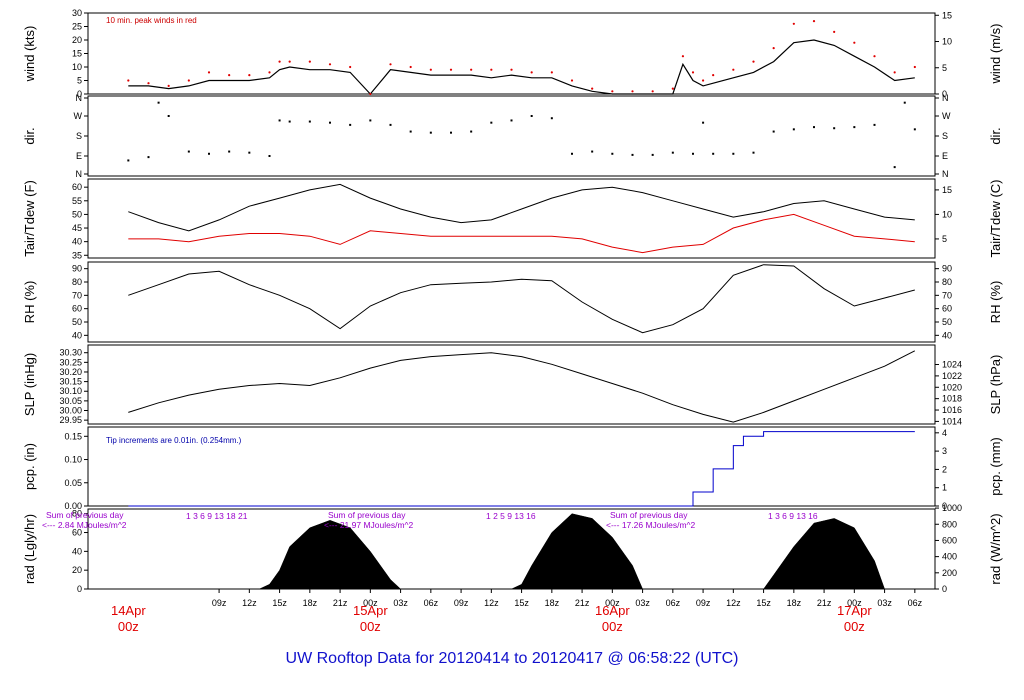 This screenshot has height=700, width=1024. What do you see at coordinates (77, 551) in the screenshot?
I see `rad-ytick-label: 40` at bounding box center [77, 551].